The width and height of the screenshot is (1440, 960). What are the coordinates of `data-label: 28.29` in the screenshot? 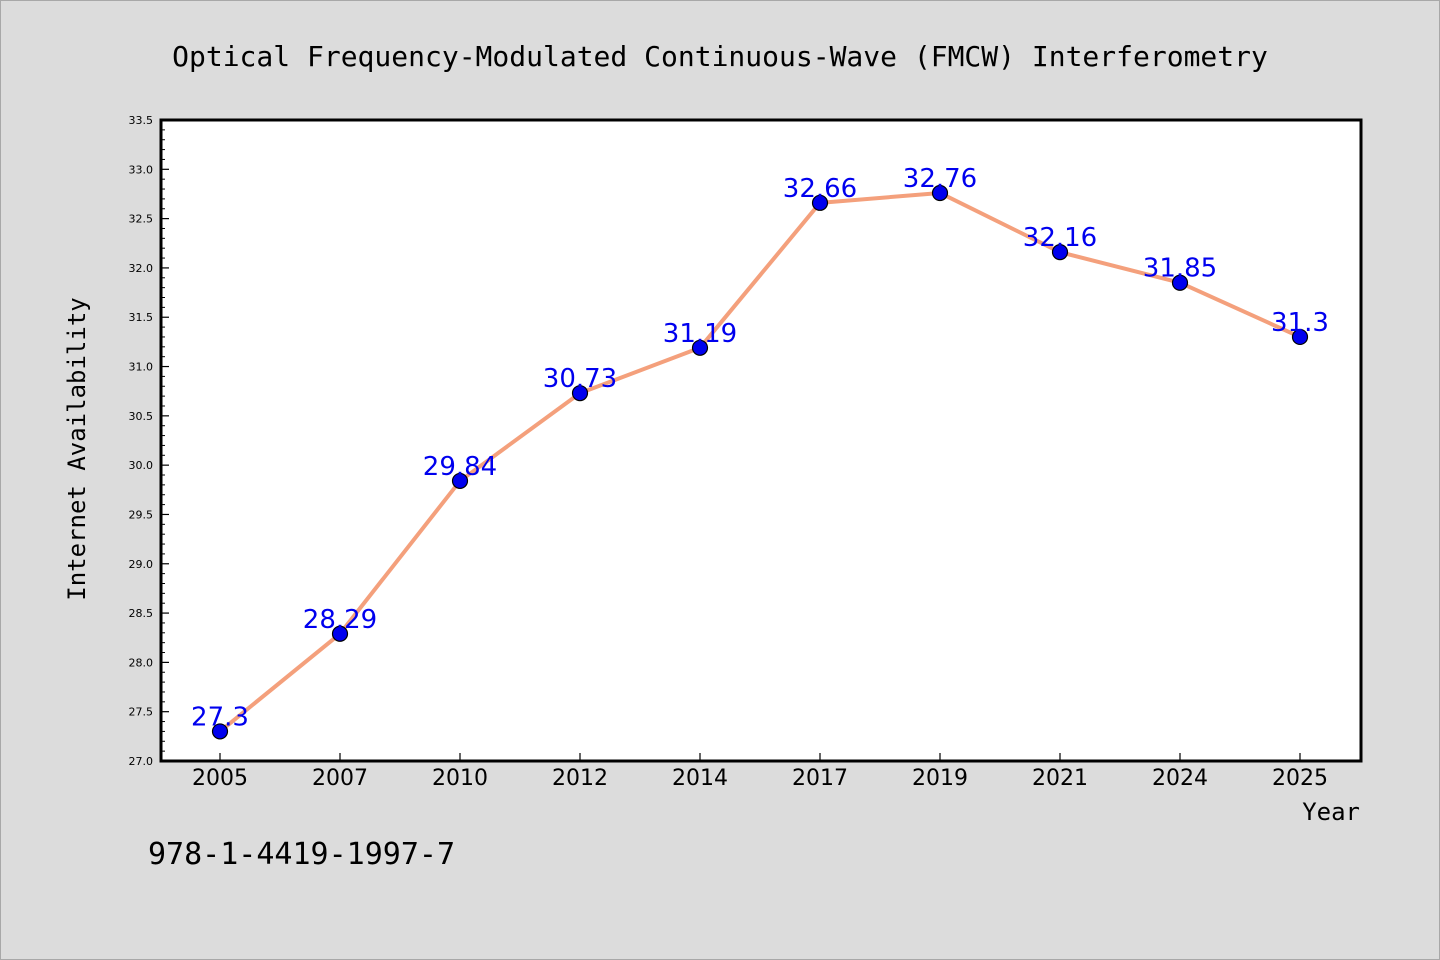 It's located at (340, 620).